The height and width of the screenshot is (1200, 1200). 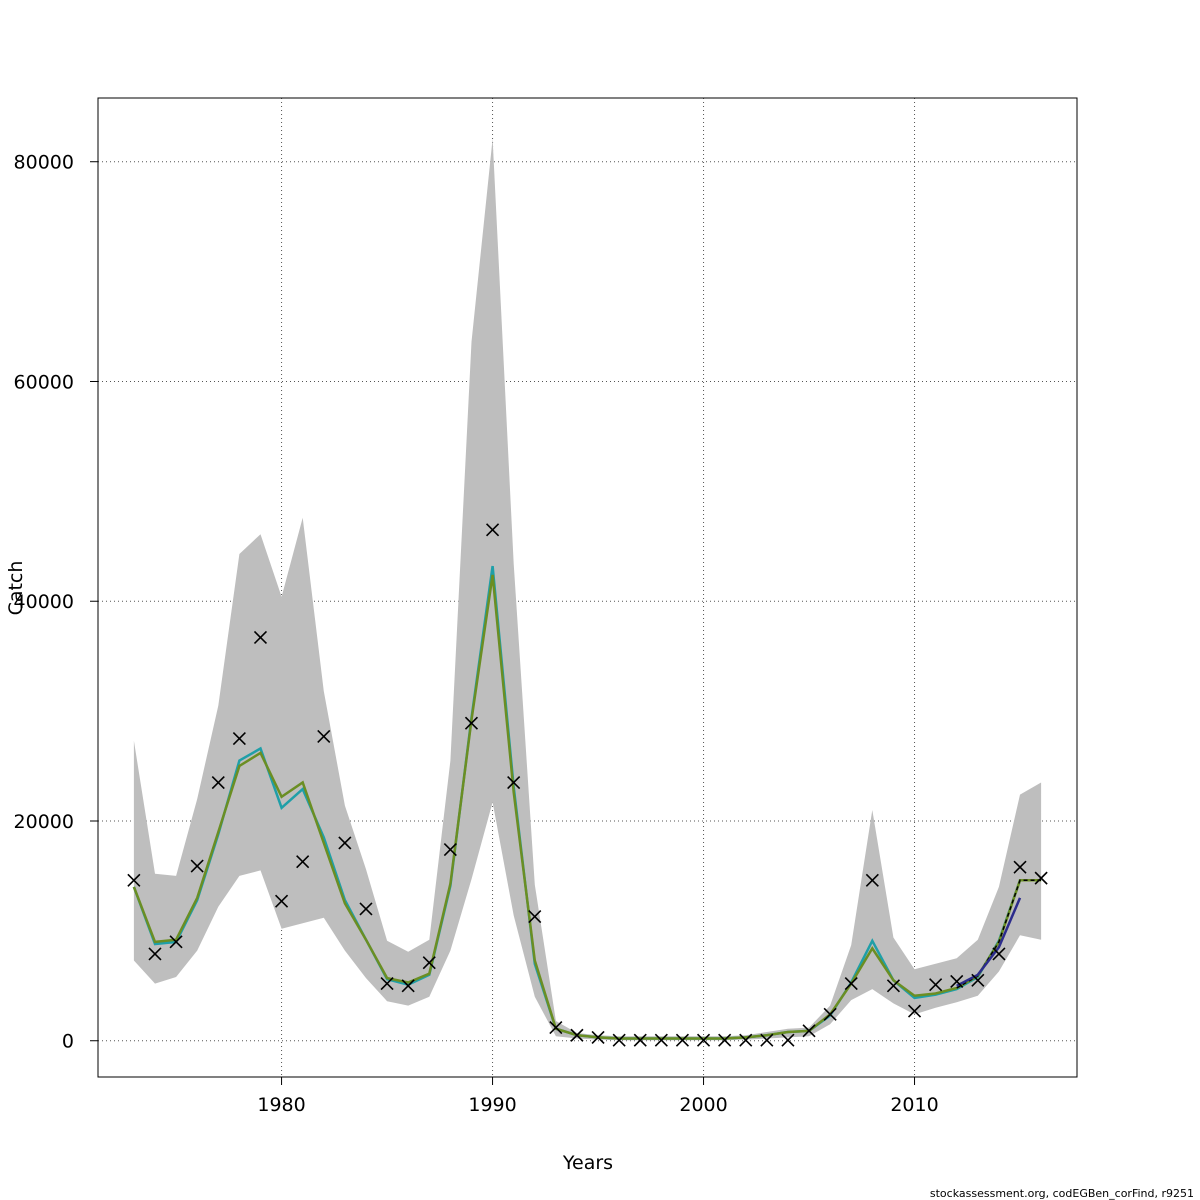 I want to click on fit-line-tail-dashed, so click(x=999, y=934).